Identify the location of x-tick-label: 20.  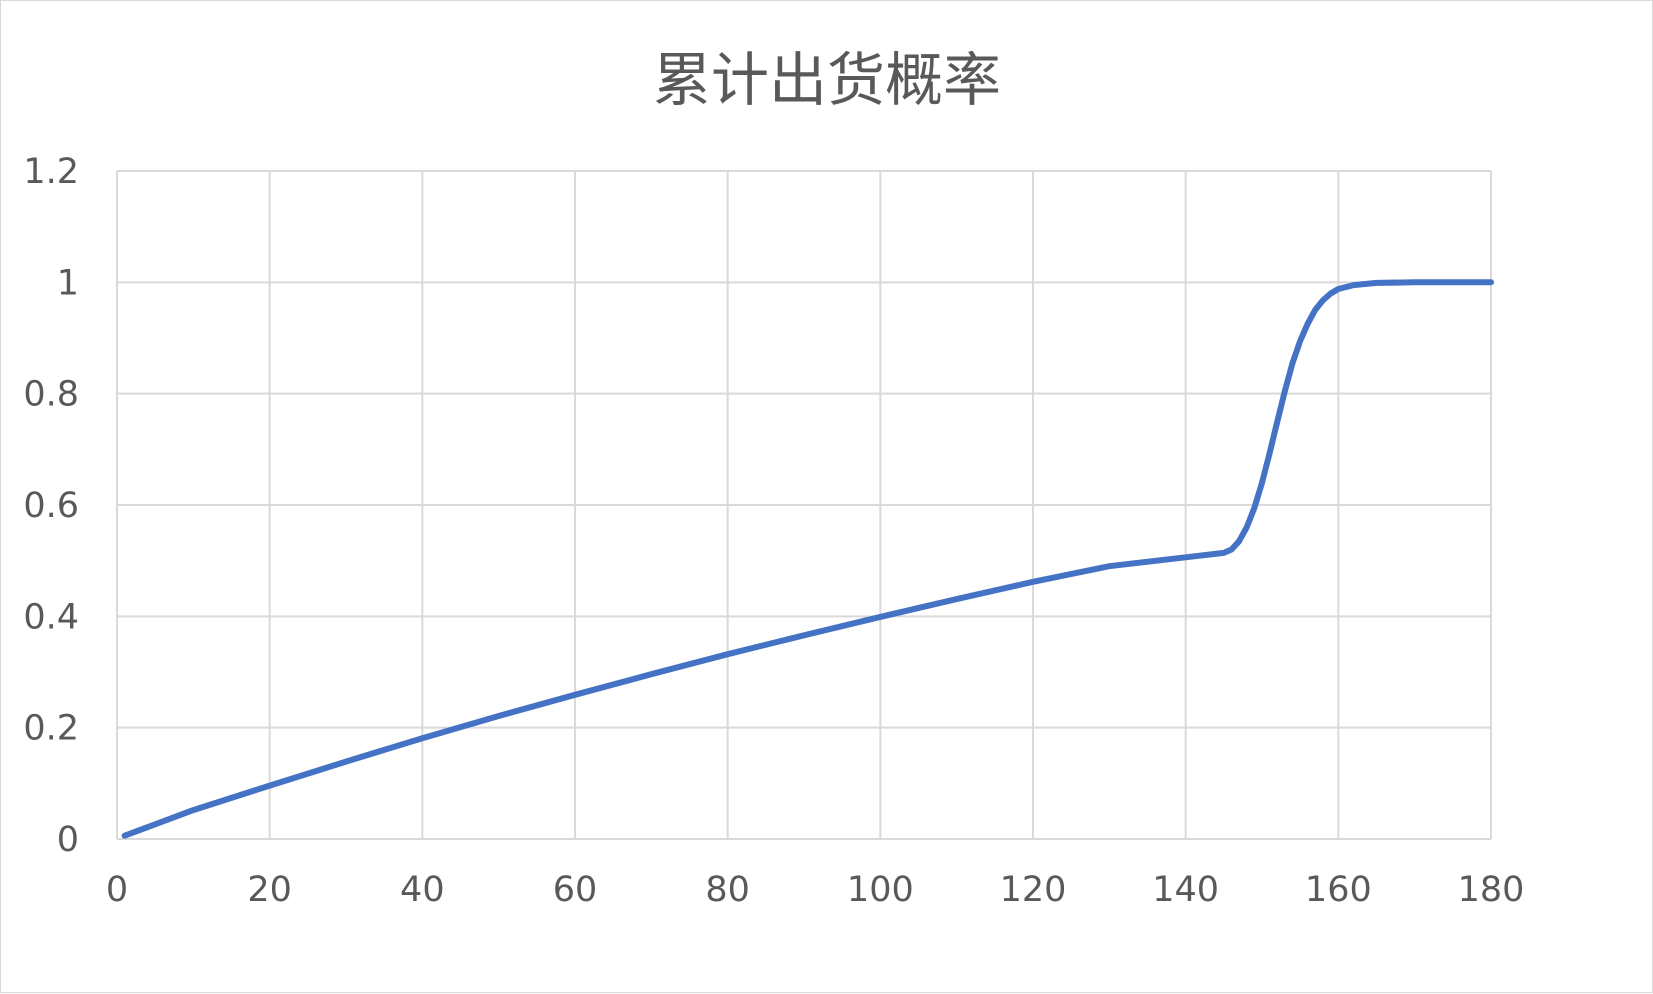
(269, 890).